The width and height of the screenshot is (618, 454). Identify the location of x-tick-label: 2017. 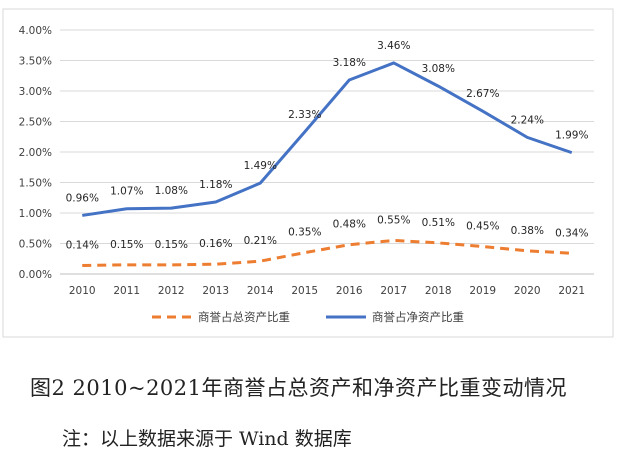
(393, 291).